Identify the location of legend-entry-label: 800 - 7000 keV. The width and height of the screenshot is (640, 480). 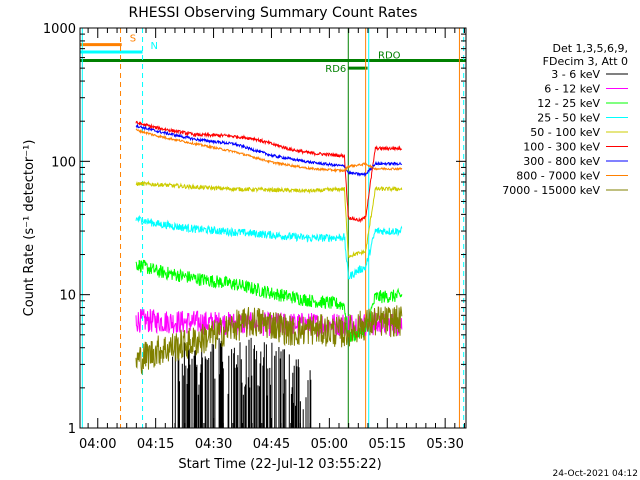
(558, 176).